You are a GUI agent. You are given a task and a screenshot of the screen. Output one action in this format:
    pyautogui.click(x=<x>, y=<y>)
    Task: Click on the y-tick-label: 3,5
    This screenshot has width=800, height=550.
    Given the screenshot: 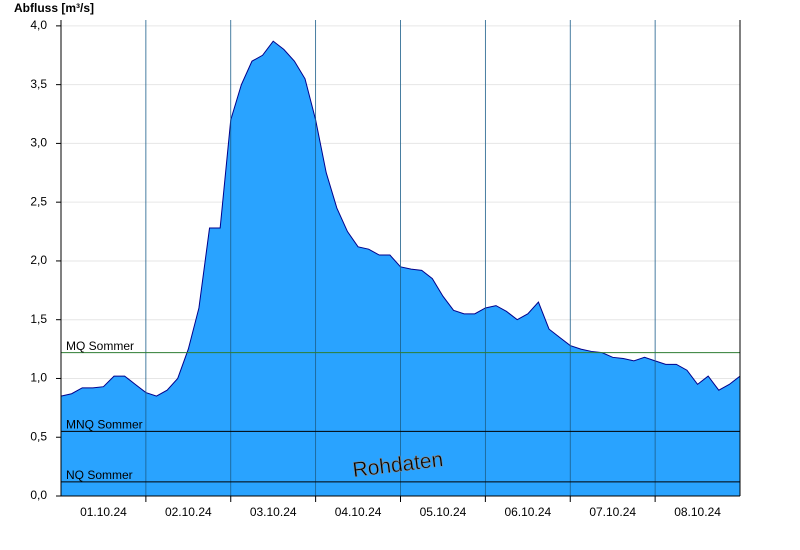 What is the action you would take?
    pyautogui.click(x=38, y=84)
    